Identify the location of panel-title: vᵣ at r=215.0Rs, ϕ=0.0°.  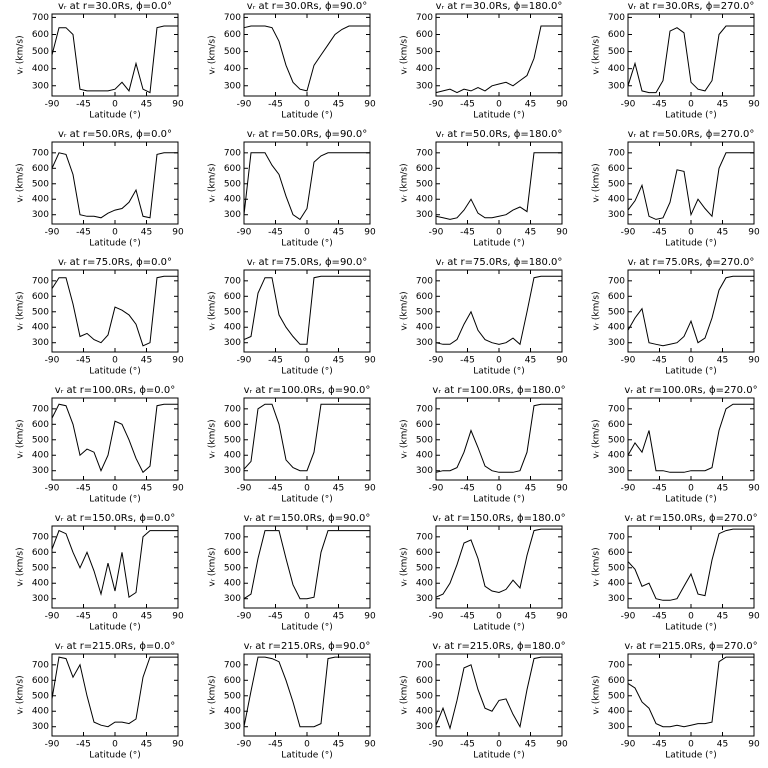
(115, 646).